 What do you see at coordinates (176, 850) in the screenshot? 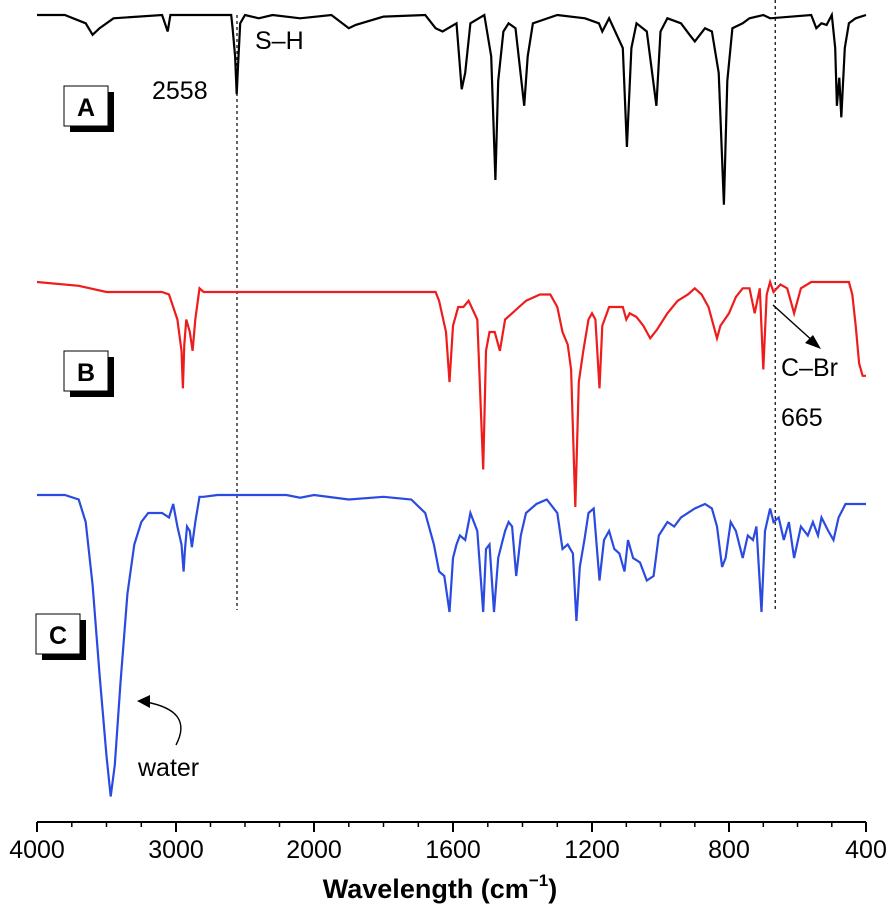
I see `x-tick-label-3000: 3000` at bounding box center [176, 850].